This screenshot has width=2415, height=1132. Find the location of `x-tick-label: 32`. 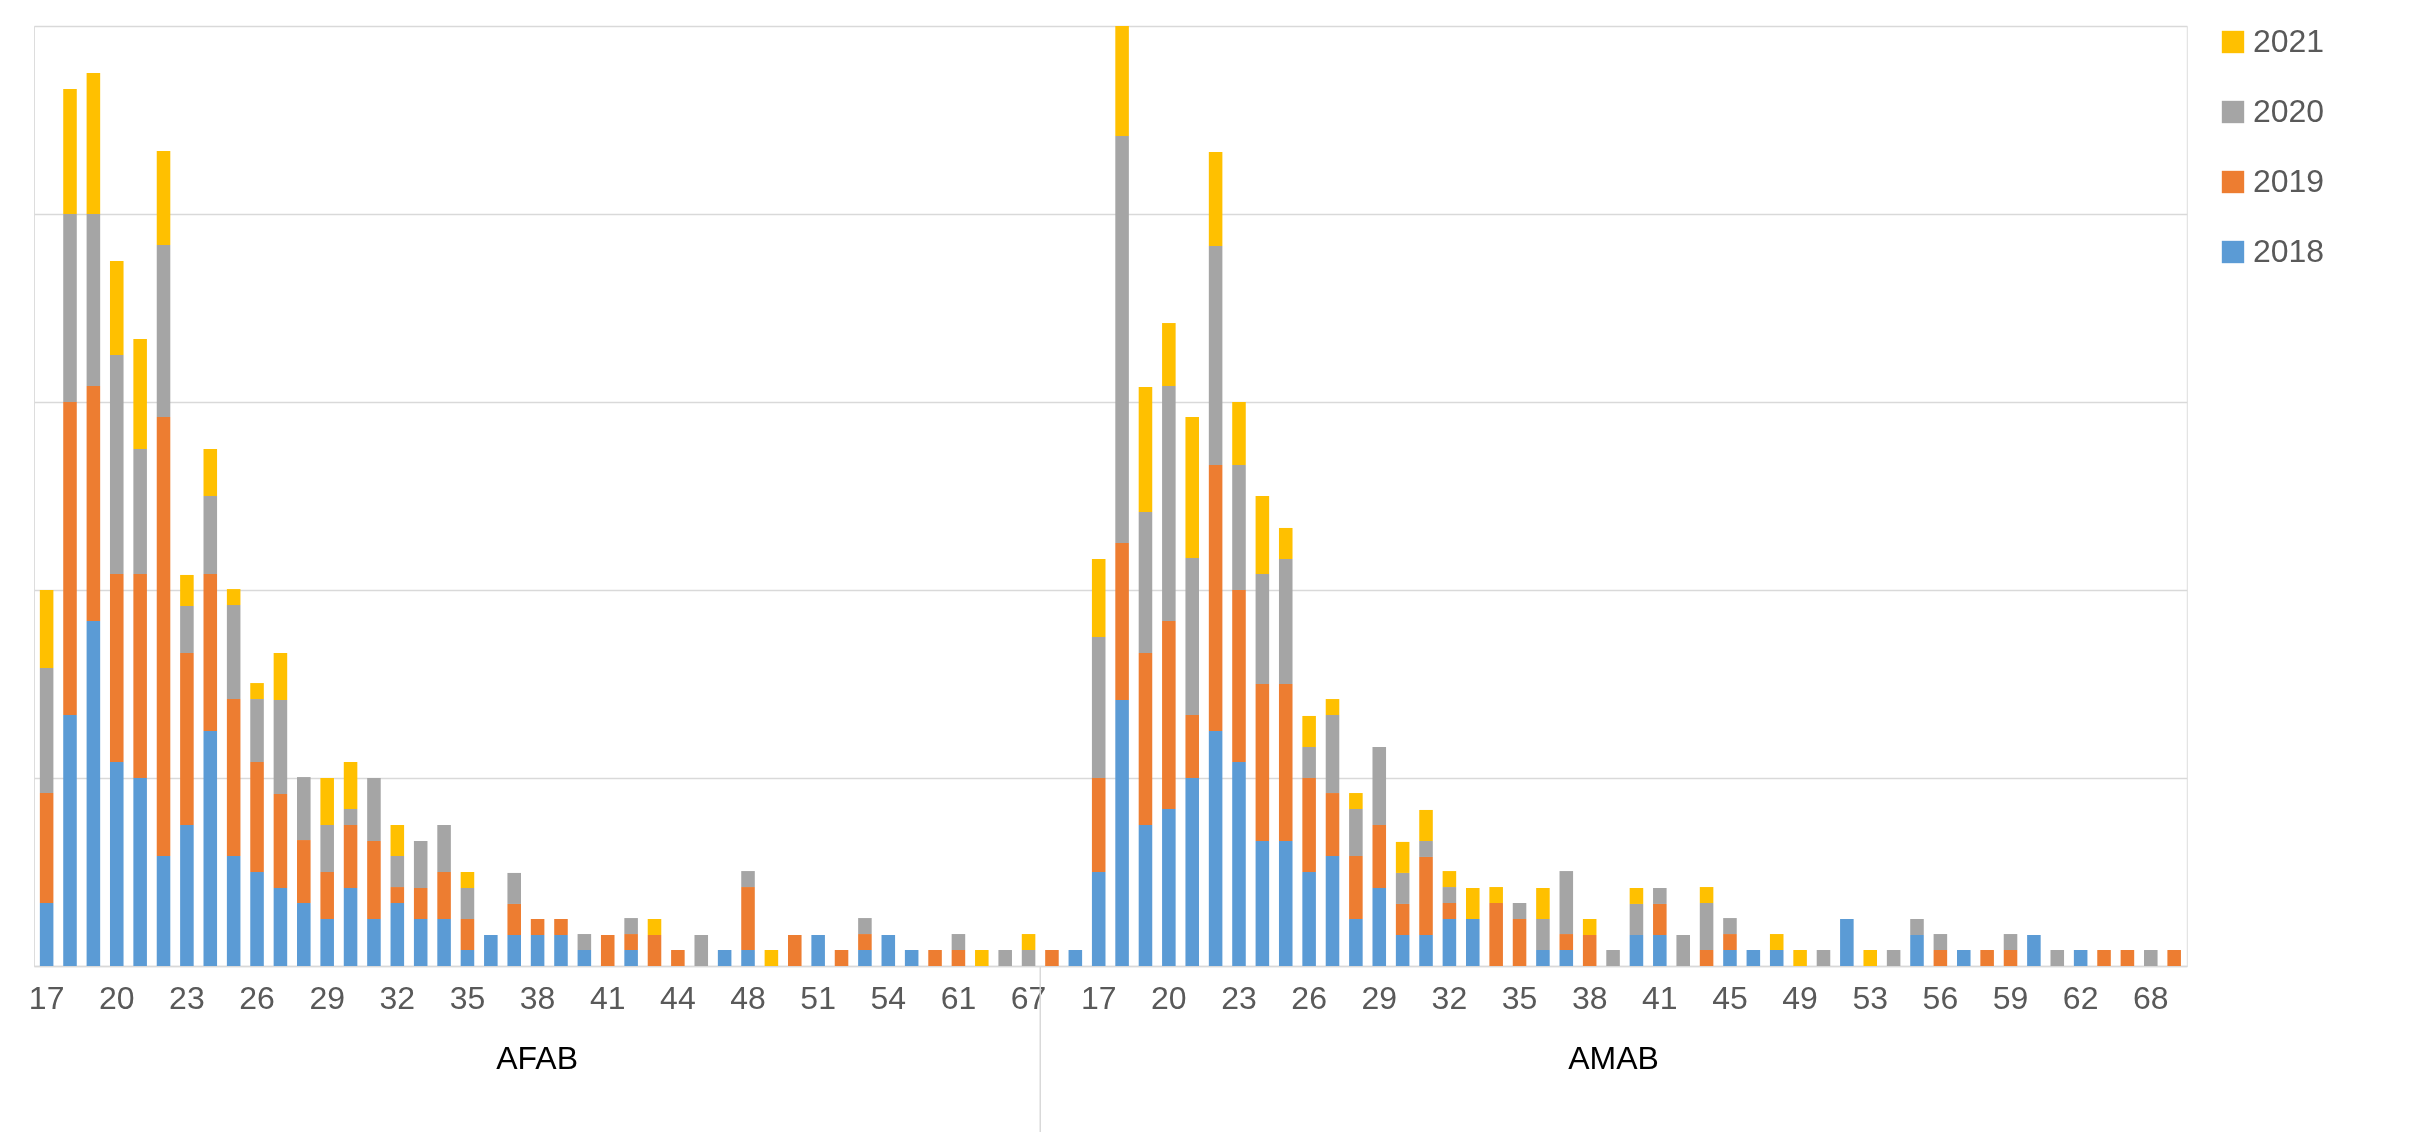

x-tick-label: 32 is located at coordinates (397, 998).